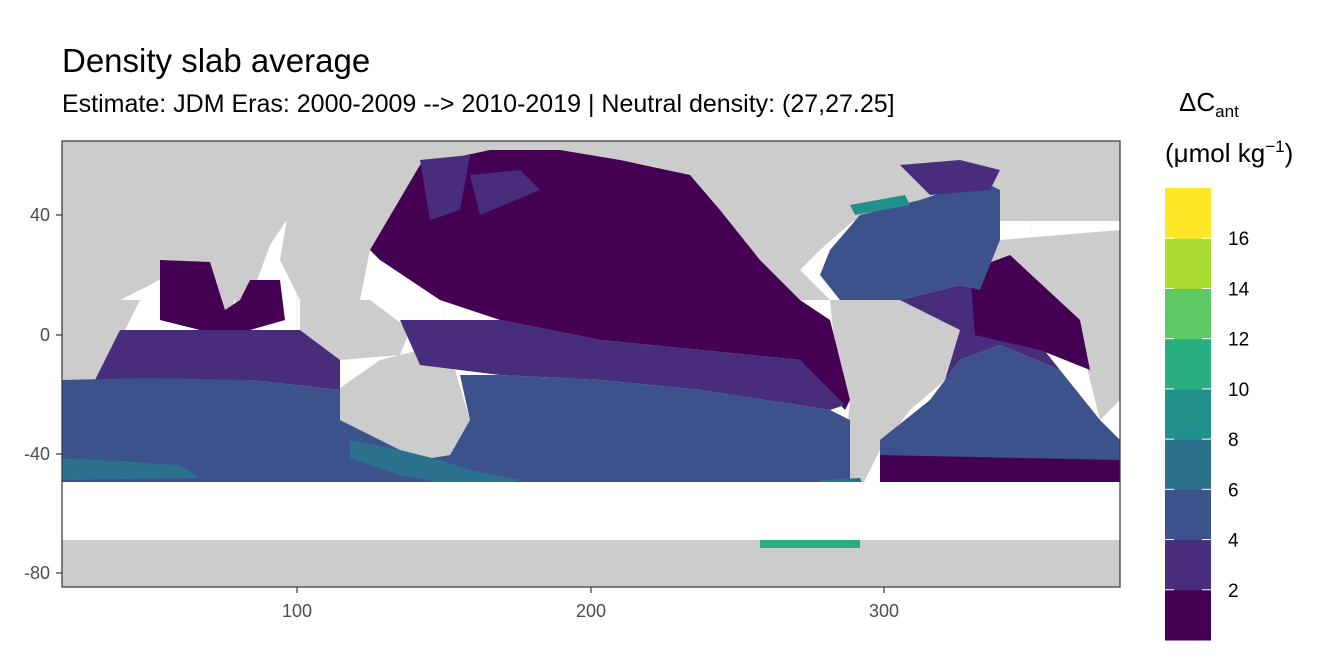  Describe the element at coordinates (40, 215) in the screenshot. I see `y-tick-label-40: 40` at that location.